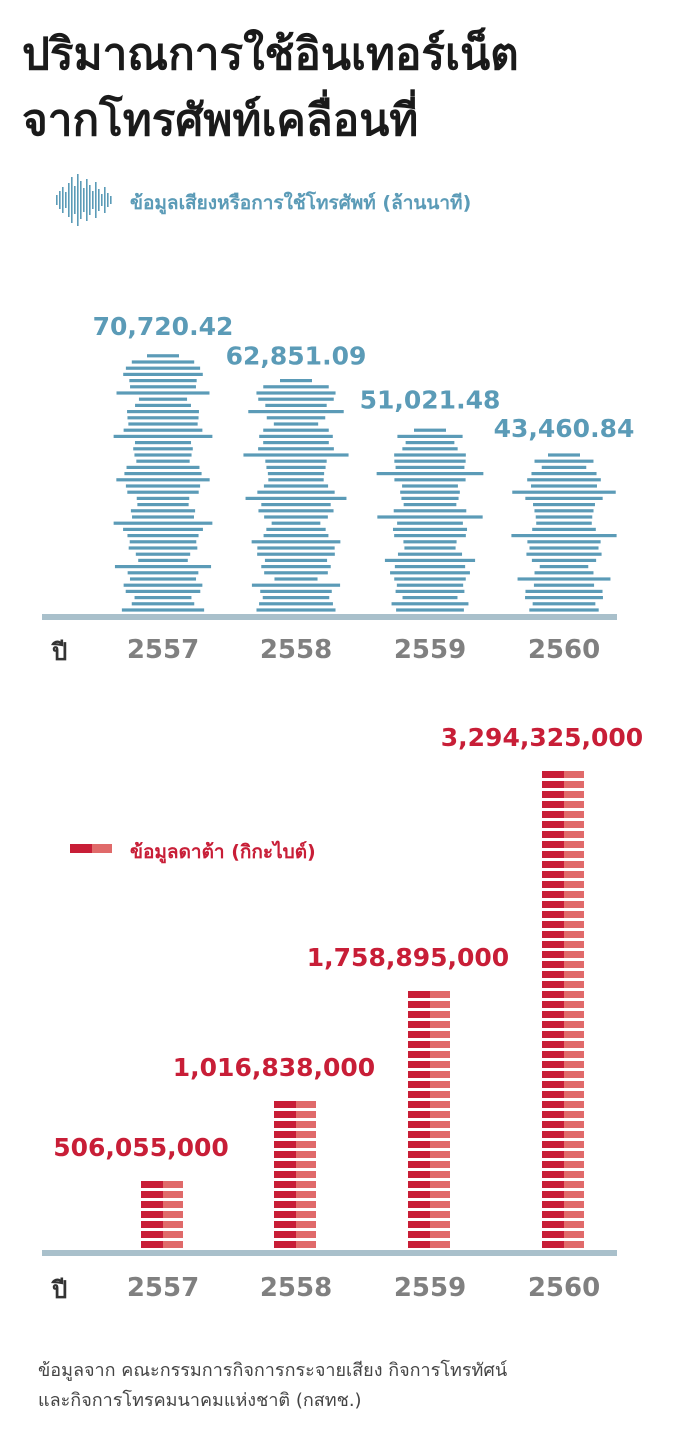 This screenshot has width=699, height=1450. Describe the element at coordinates (141, 1147) in the screenshot. I see `data-value-label-2557: 506,055,000` at that location.